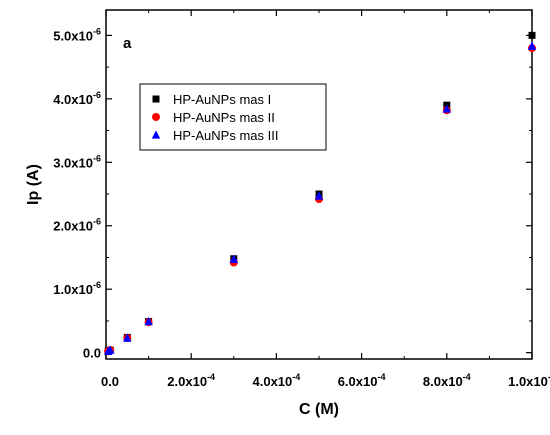 The height and width of the screenshot is (435, 550). What do you see at coordinates (127, 43) in the screenshot?
I see `panel-label: a` at bounding box center [127, 43].